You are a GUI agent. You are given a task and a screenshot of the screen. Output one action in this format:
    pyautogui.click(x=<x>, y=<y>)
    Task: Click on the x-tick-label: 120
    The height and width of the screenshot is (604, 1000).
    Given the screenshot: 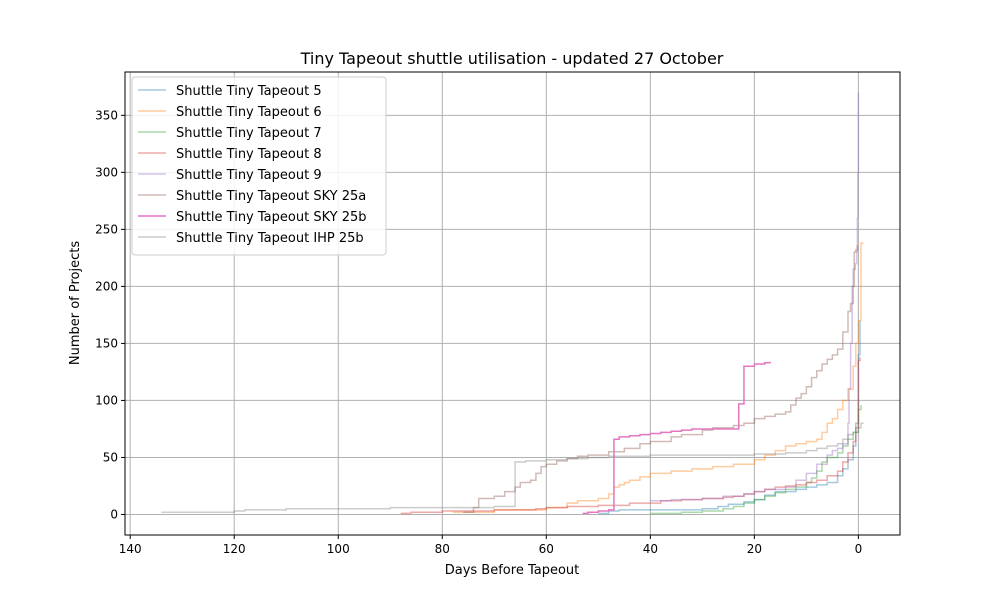 What is the action you would take?
    pyautogui.click(x=234, y=549)
    